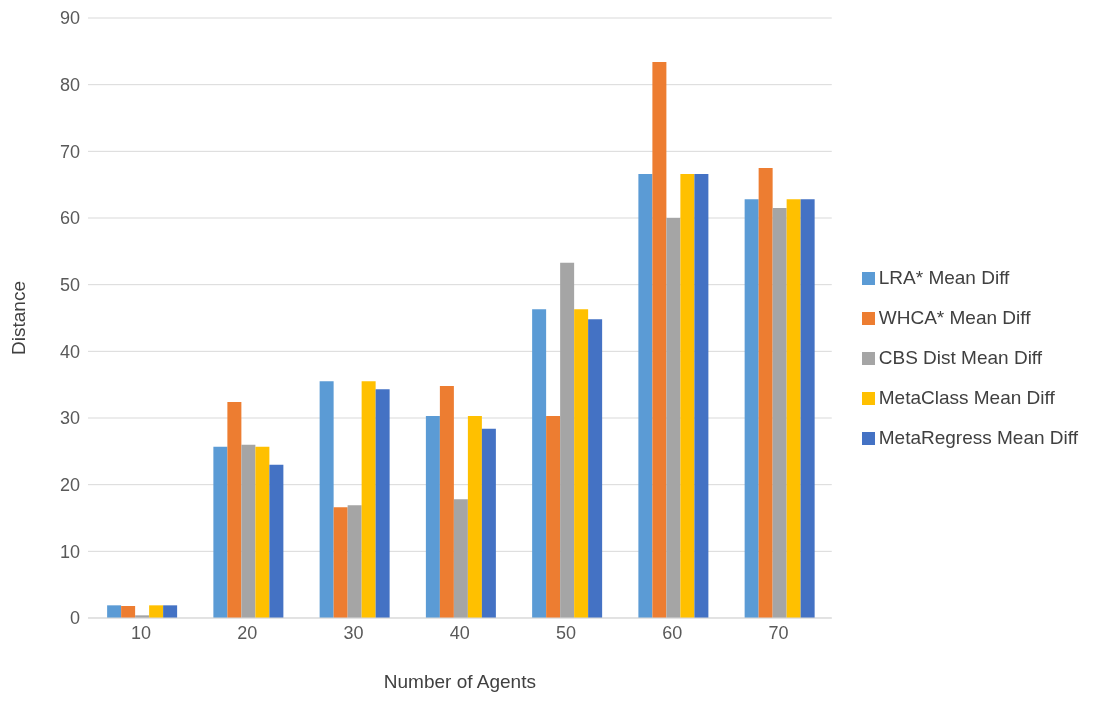 This screenshot has height=713, width=1106. I want to click on y-axis-title: Distance, so click(18, 318).